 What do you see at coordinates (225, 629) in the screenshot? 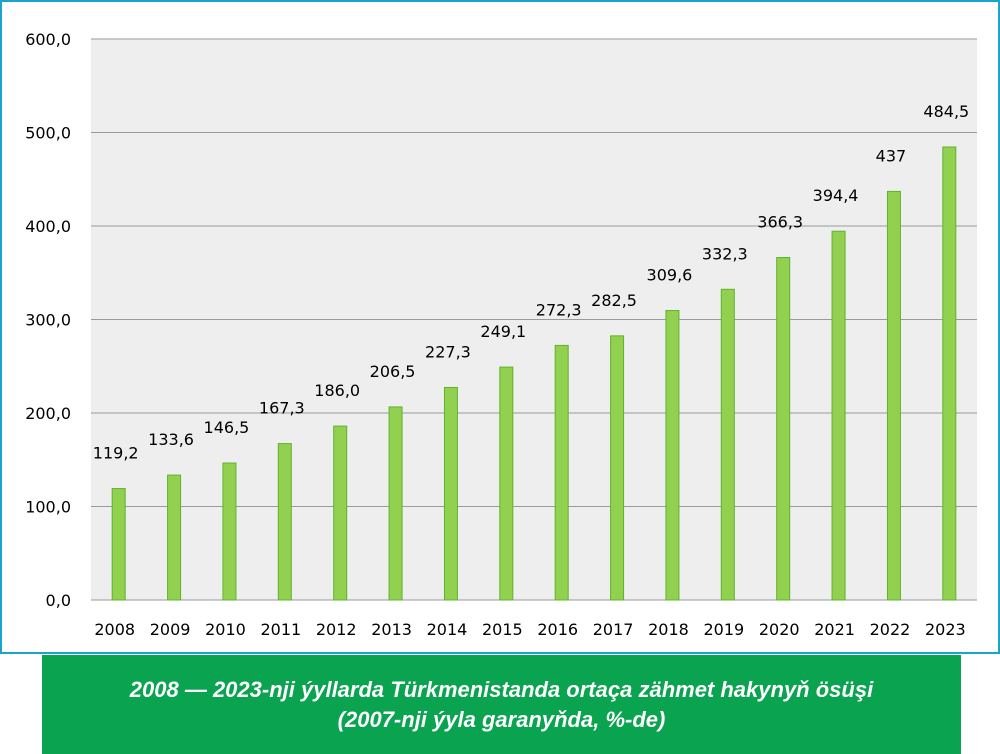
I see `x-tick-label: 2010` at bounding box center [225, 629].